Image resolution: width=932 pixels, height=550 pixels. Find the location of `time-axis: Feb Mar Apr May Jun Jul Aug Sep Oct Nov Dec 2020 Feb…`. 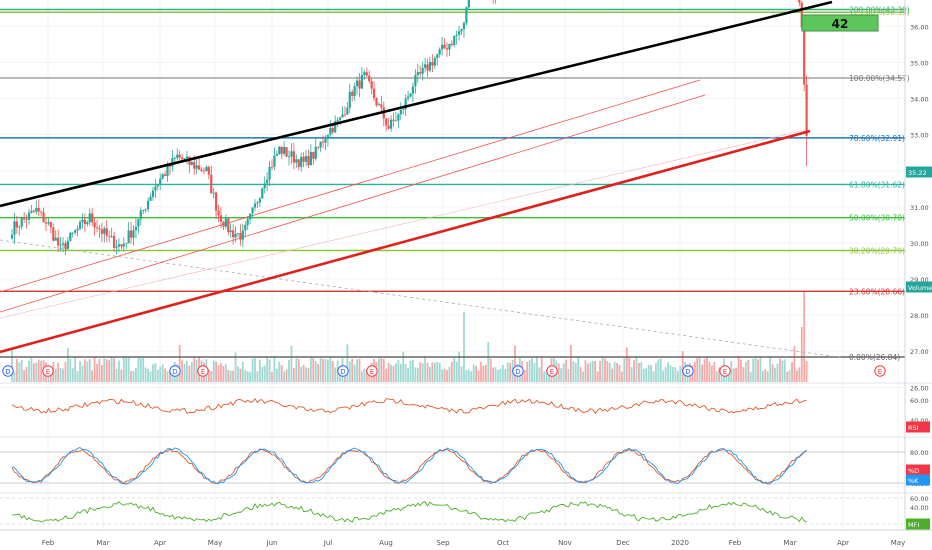

time-axis: Feb Mar Apr May Jun Jul Aug Sep Oct Nov Dec 2020 Feb… is located at coordinates (466, 538).